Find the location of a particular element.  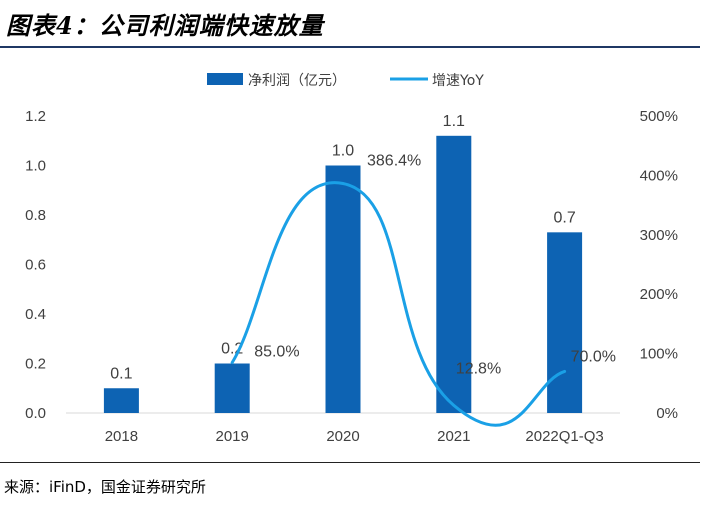

line-value-label: 70.0% is located at coordinates (593, 356).